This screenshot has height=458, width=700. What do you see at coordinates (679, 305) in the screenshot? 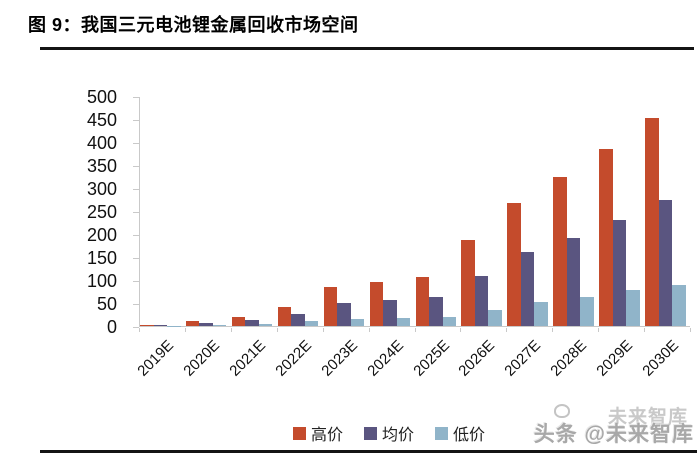
I see `bar-低价-2030E` at bounding box center [679, 305].